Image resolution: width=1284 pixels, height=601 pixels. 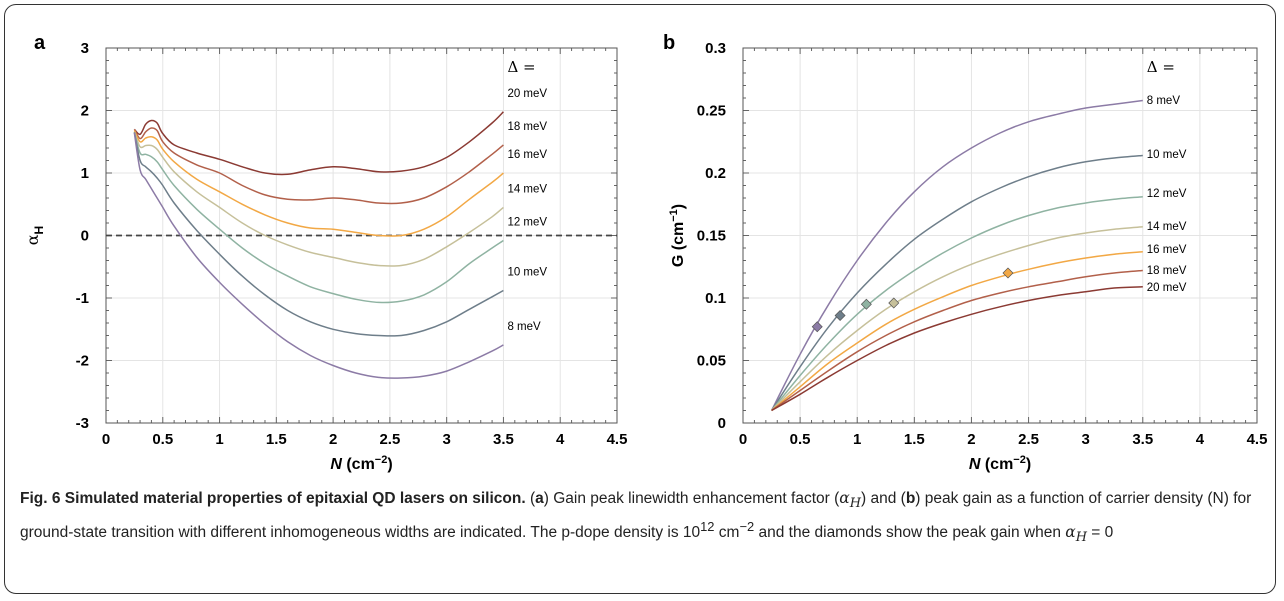 What do you see at coordinates (219, 439) in the screenshot?
I see `panel-a-xtick-label: 1` at bounding box center [219, 439].